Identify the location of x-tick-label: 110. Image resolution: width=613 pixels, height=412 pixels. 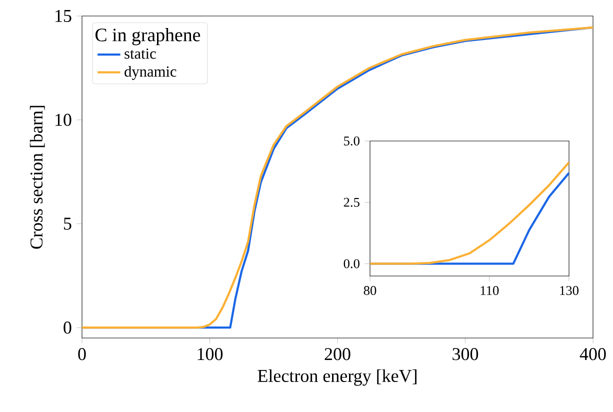
(489, 291).